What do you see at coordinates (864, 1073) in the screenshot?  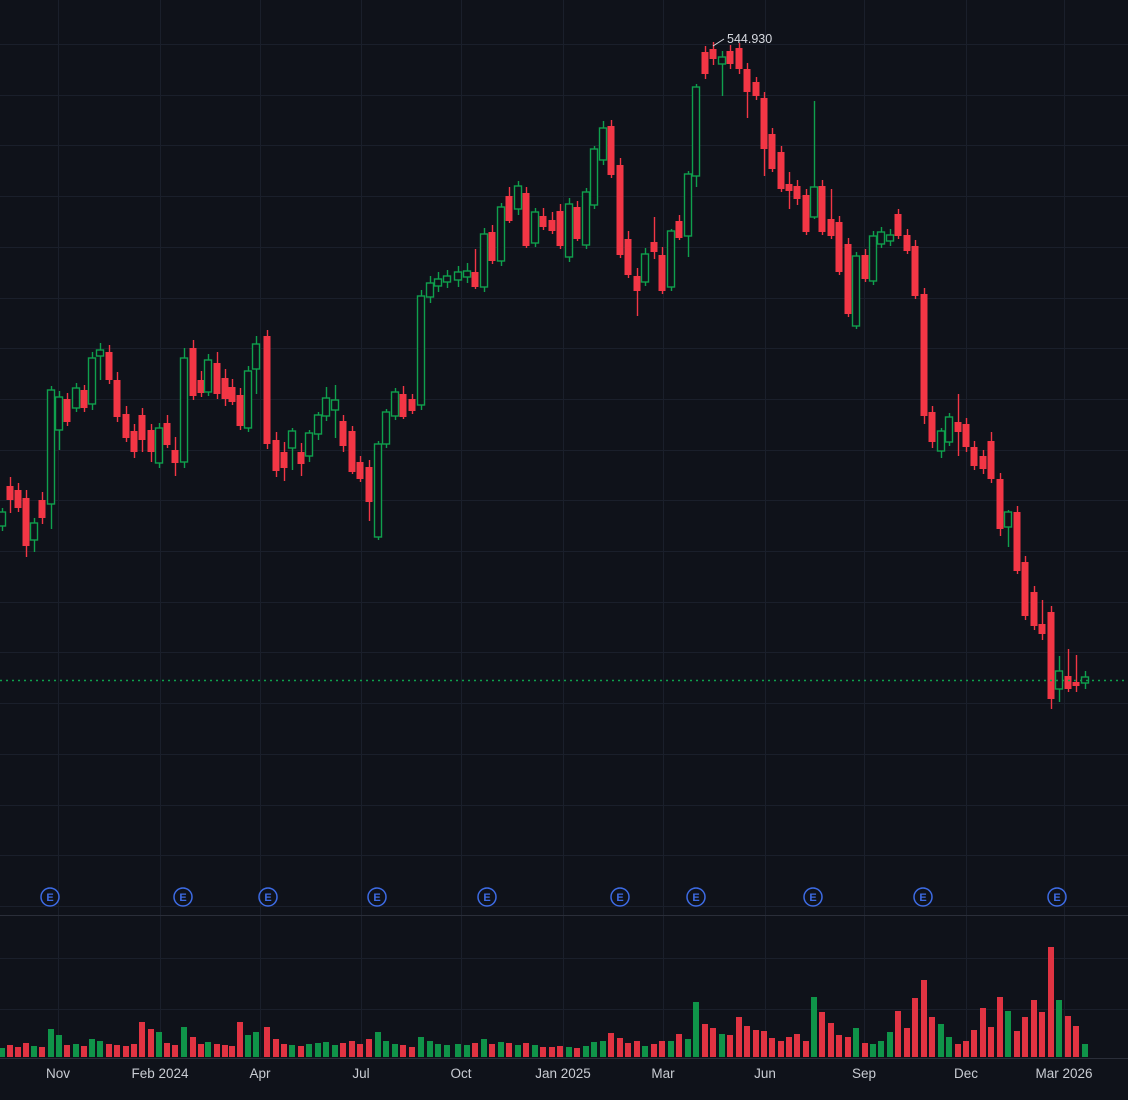 I see `x-axis-label: Sep` at bounding box center [864, 1073].